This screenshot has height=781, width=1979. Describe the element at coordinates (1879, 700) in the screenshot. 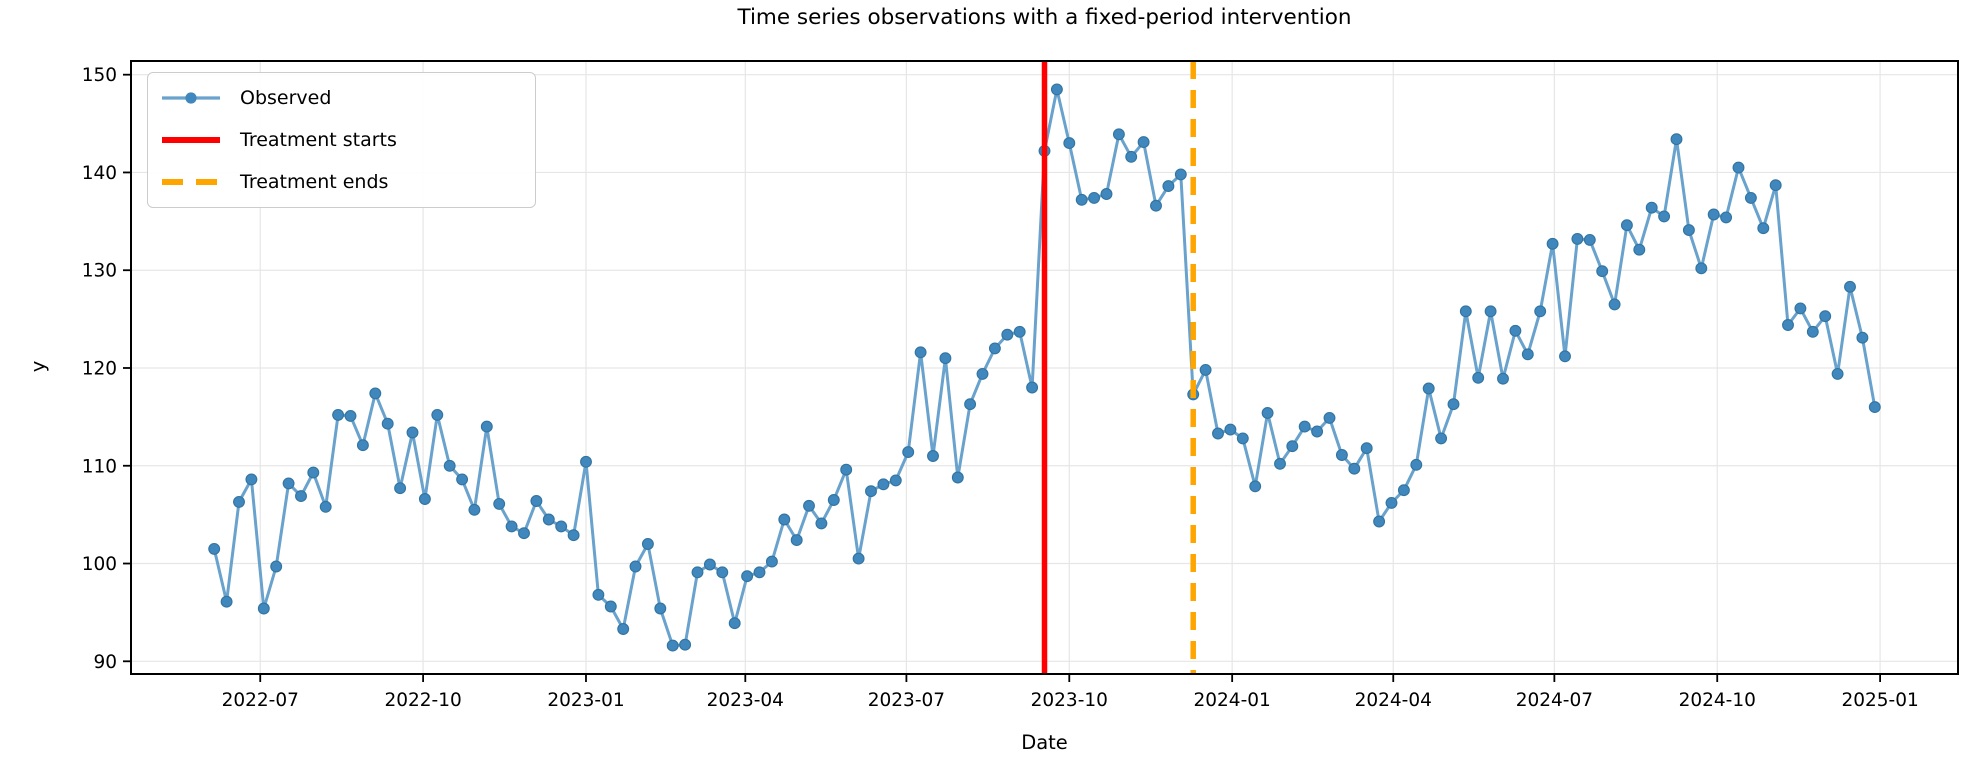

I see `x-tick-label: 2025-01` at that location.